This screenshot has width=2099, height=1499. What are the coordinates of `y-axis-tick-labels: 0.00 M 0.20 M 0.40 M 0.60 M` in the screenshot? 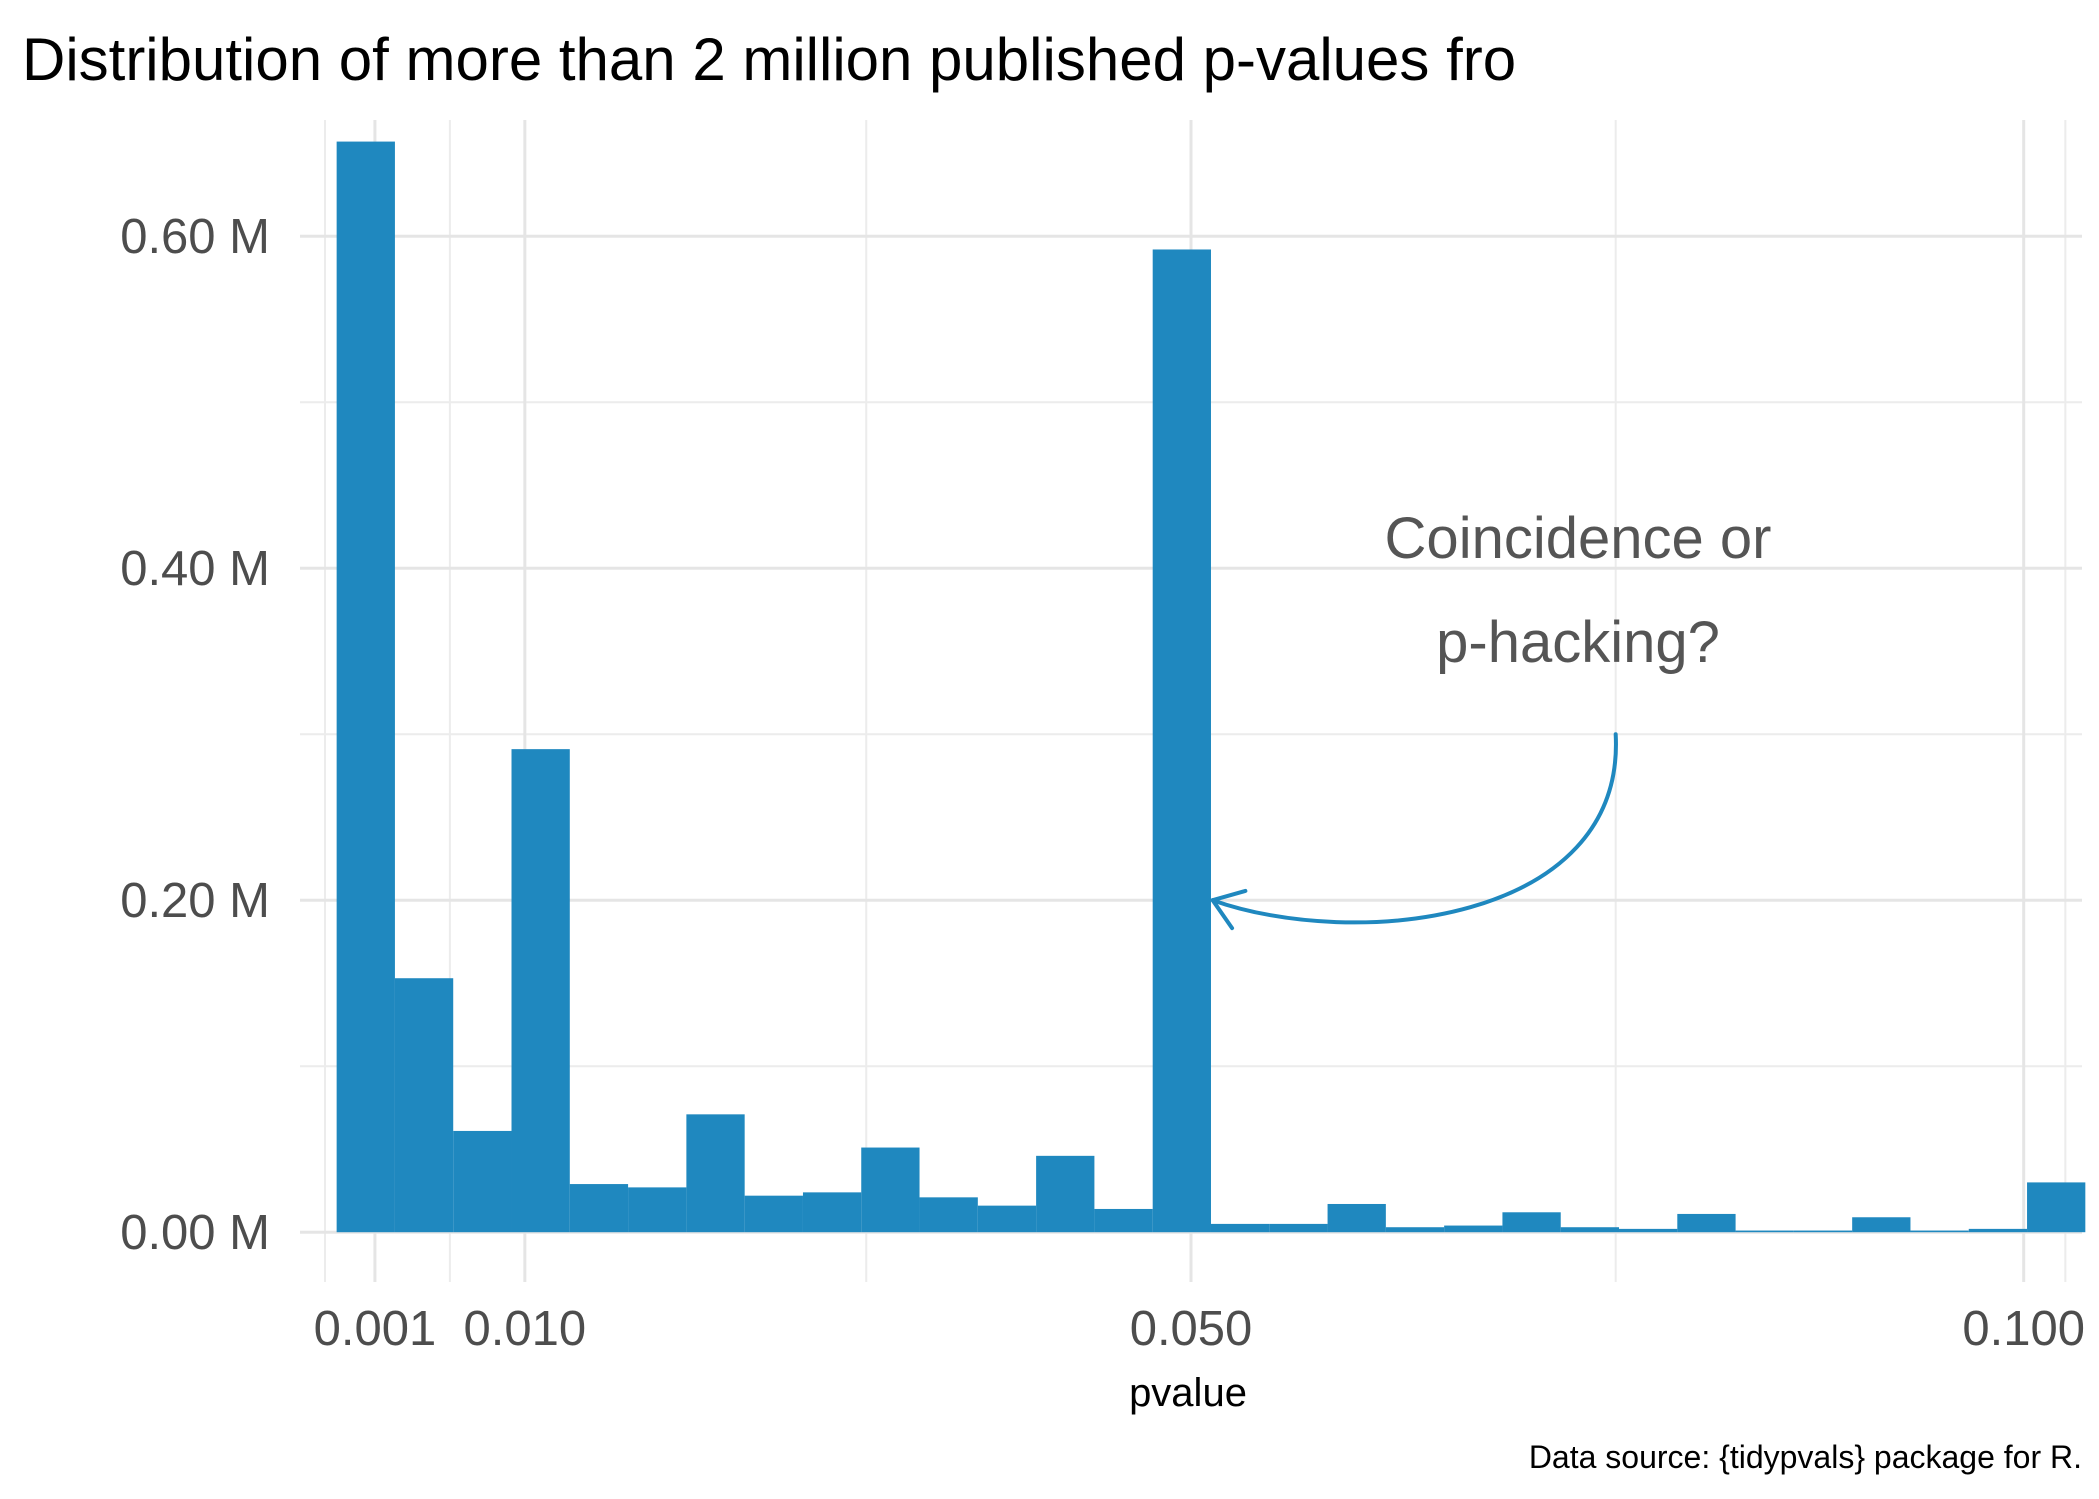 It's located at (195, 735).